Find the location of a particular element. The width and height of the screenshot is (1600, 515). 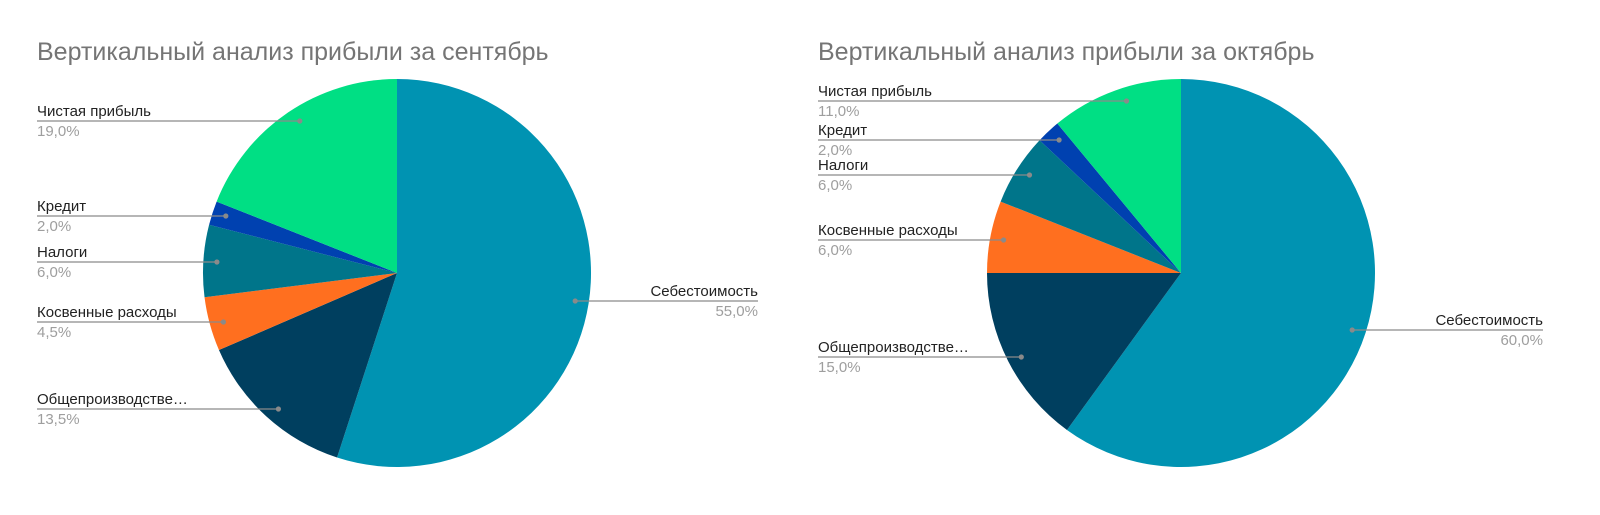

slice-value-label: 4,5% is located at coordinates (54, 332).